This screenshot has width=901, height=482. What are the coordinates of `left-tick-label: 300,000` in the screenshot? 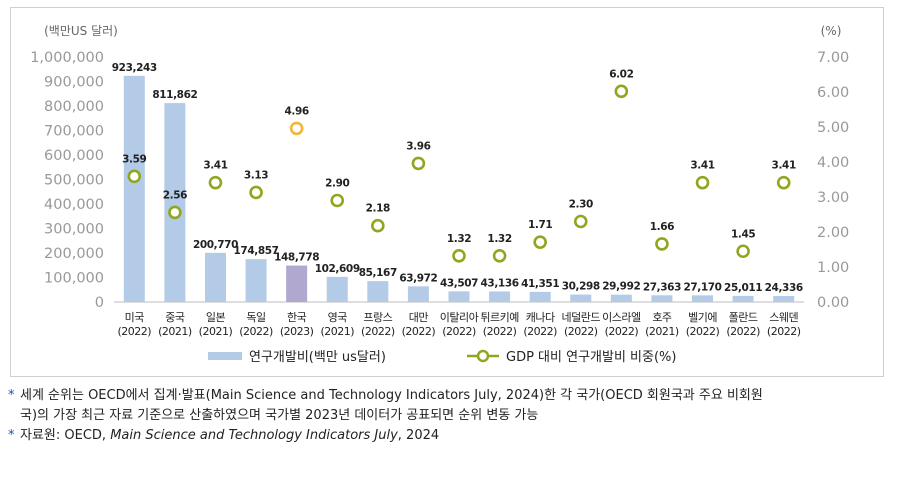 It's located at (74, 230).